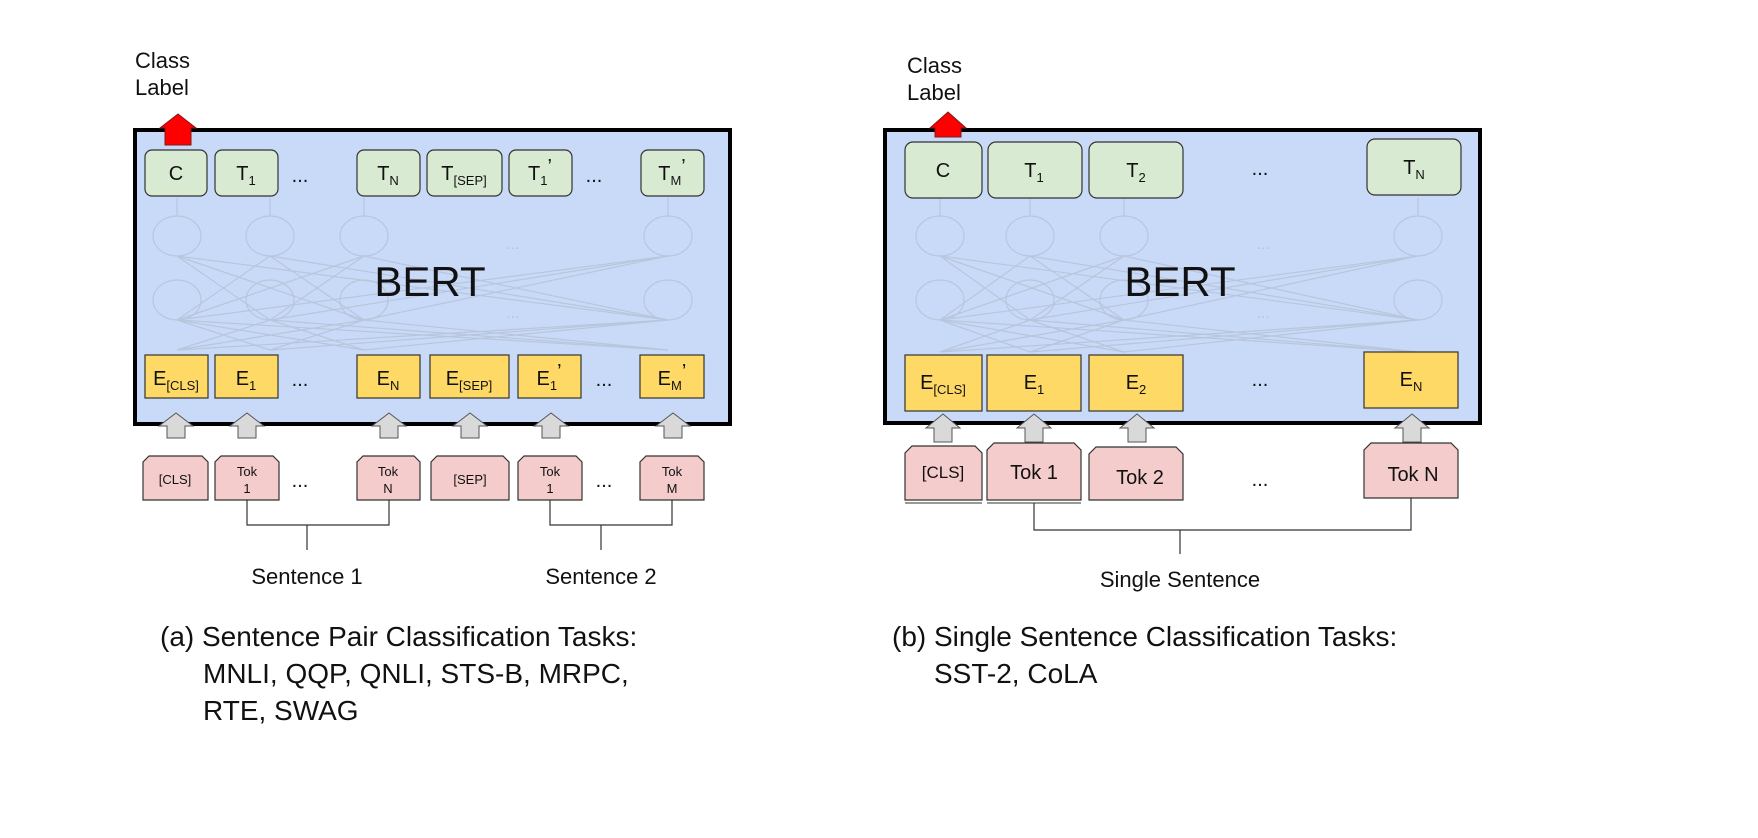 Image resolution: width=1758 pixels, height=838 pixels. I want to click on embedding-node: EM’, so click(672, 376).